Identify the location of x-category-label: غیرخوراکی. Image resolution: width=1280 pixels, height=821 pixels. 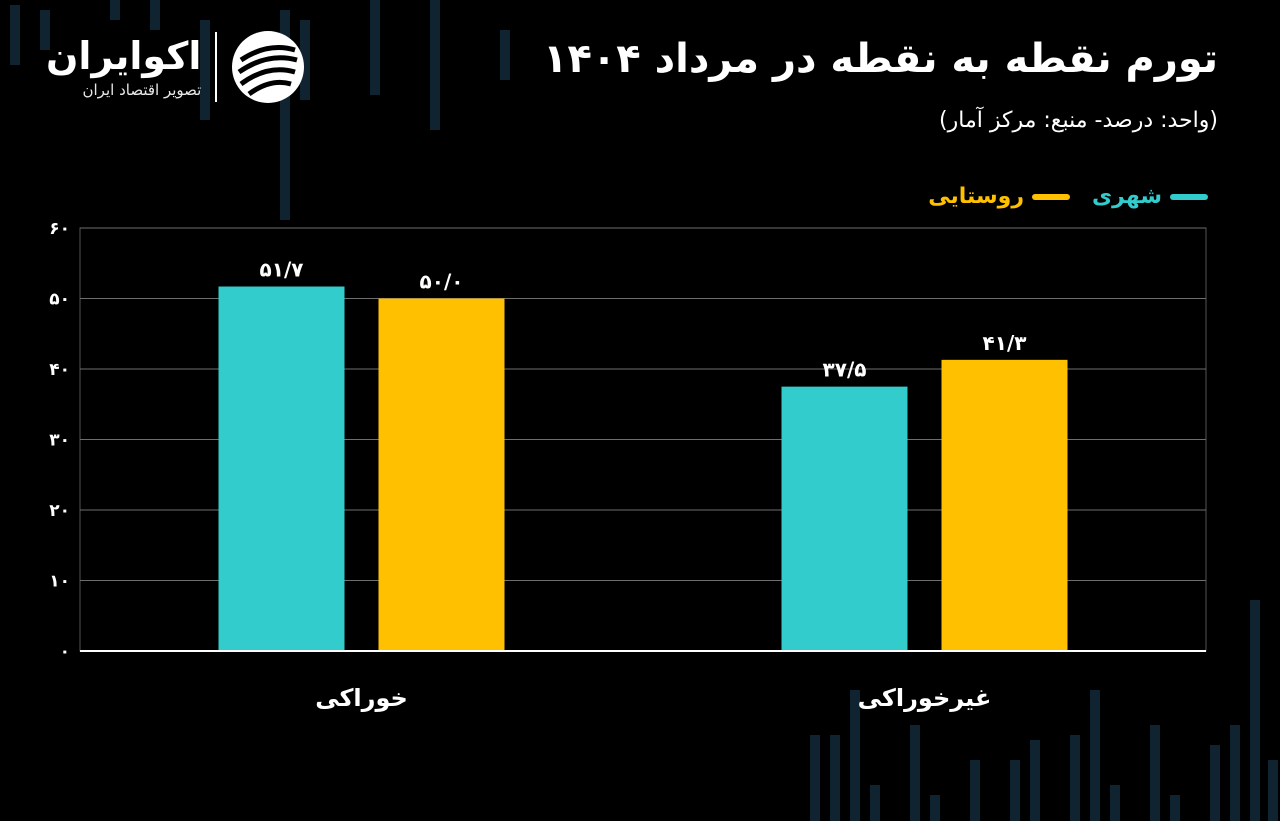
(925, 698).